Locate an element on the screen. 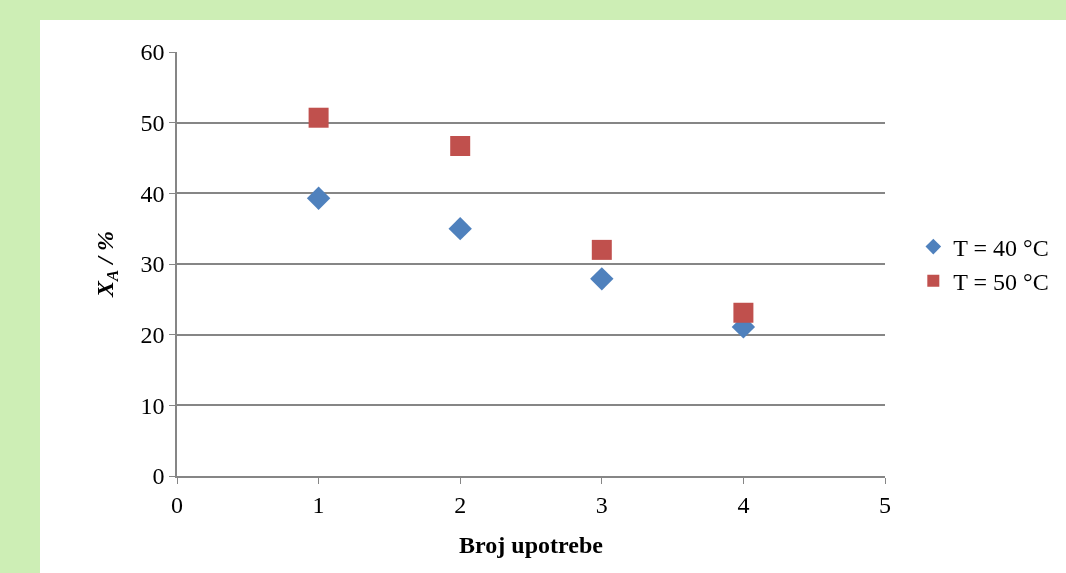 This screenshot has width=1066, height=573. legend-label: T = 50 °C is located at coordinates (1001, 282).